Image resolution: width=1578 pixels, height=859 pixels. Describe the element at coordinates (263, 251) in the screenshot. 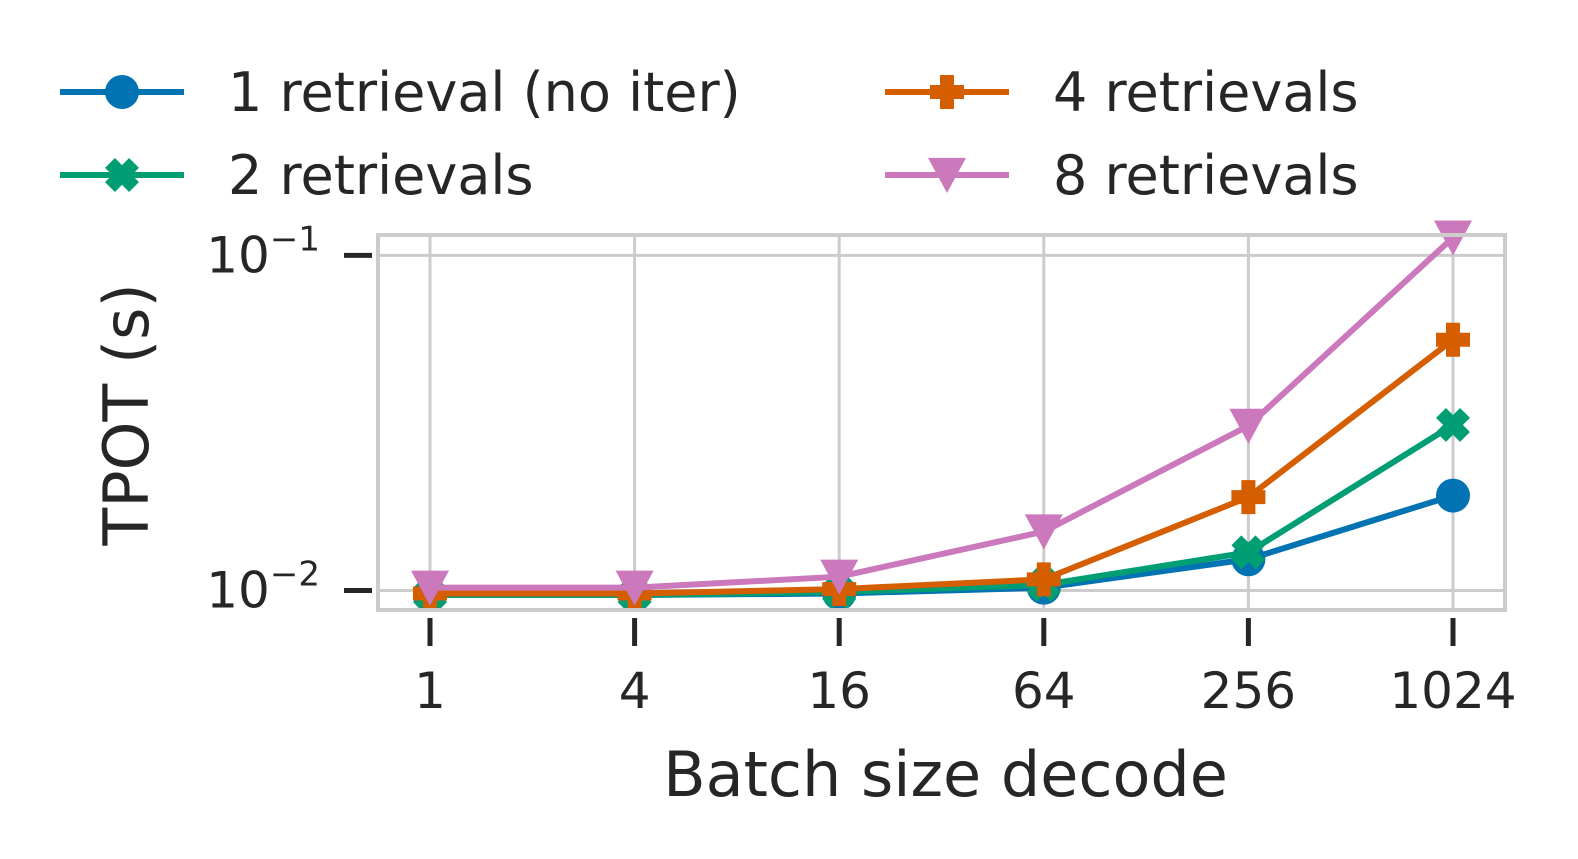

I see `y-tick-label: 10⁻¹` at that location.